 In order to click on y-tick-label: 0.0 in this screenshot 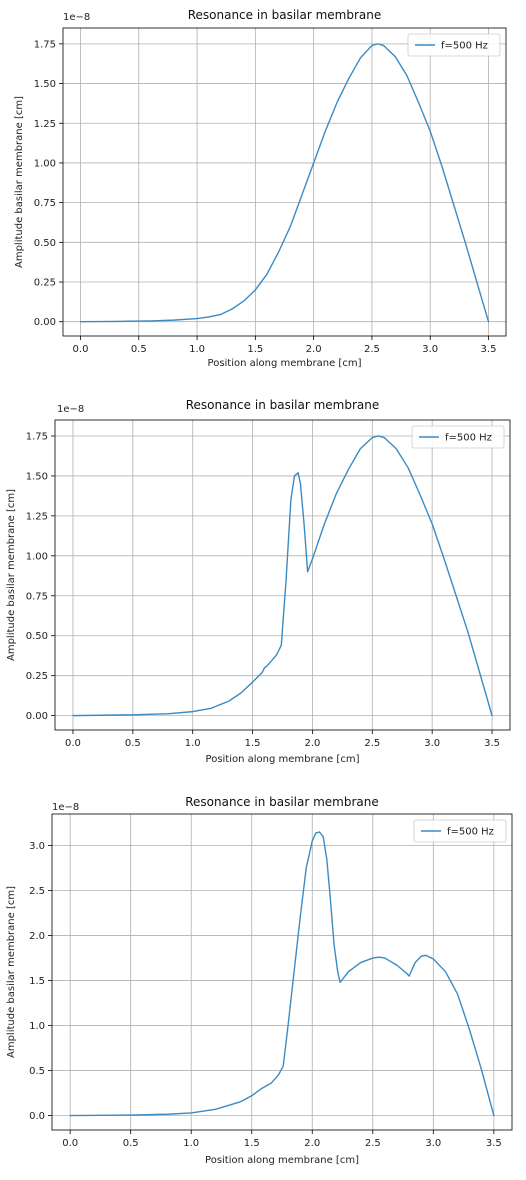, I will do `click(37, 1116)`.